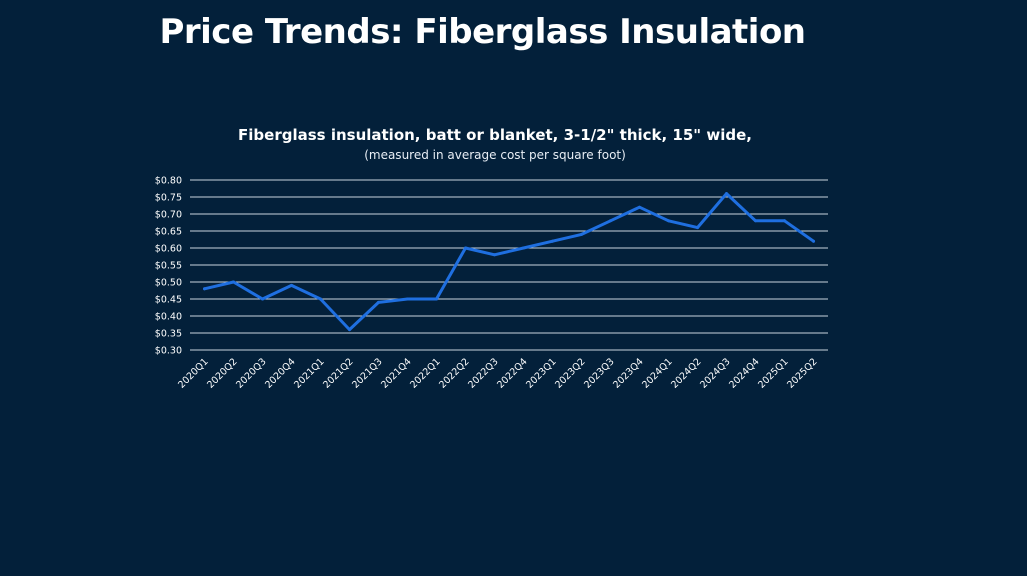  I want to click on y-tick-label: $0.60, so click(168, 249).